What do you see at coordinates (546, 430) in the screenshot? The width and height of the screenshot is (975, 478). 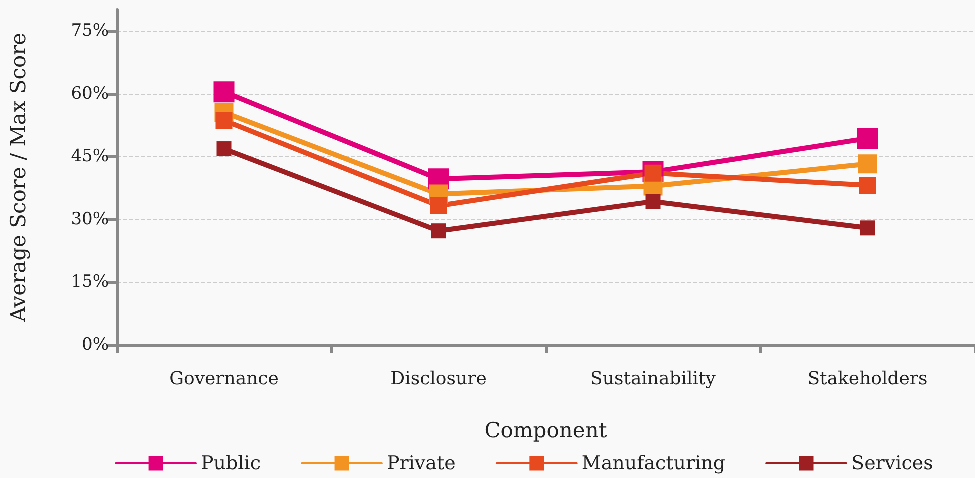 I see `x-axis-title: Component` at bounding box center [546, 430].